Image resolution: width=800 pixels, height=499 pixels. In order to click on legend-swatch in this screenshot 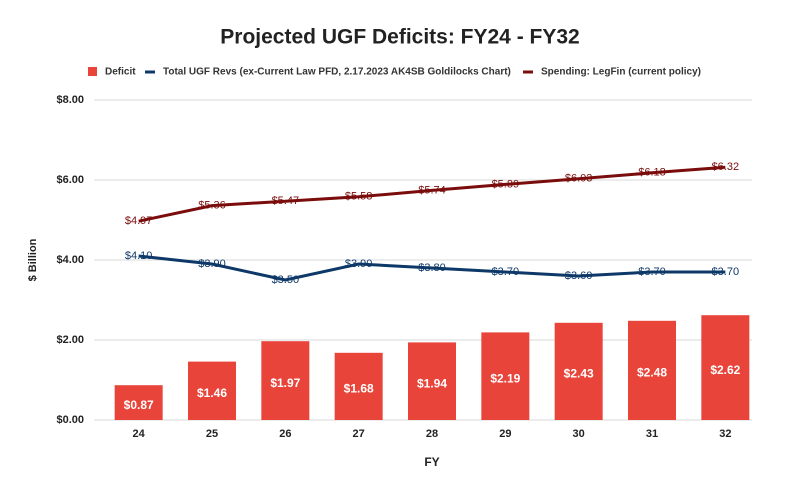, I will do `click(92, 71)`.